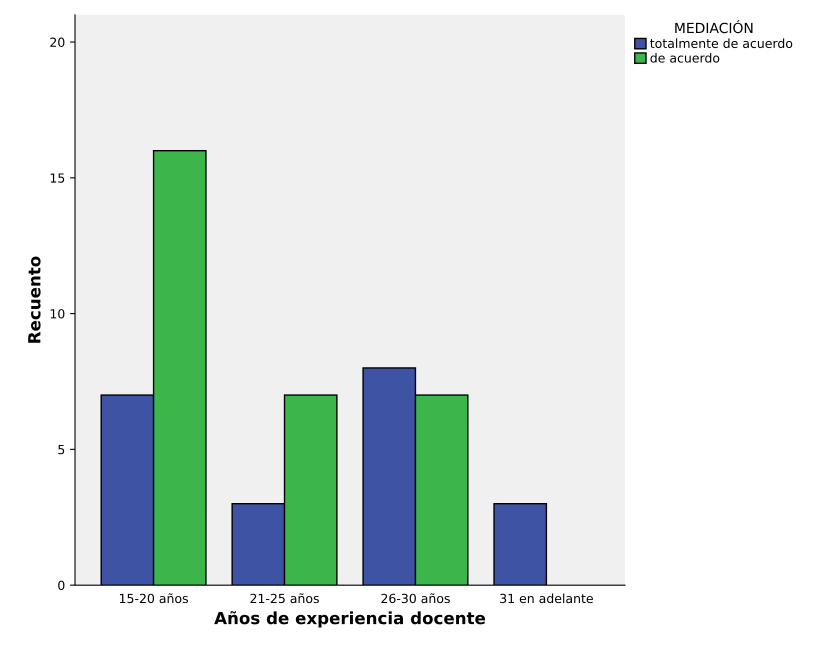  I want to click on y-tick-label: 20, so click(57, 42).